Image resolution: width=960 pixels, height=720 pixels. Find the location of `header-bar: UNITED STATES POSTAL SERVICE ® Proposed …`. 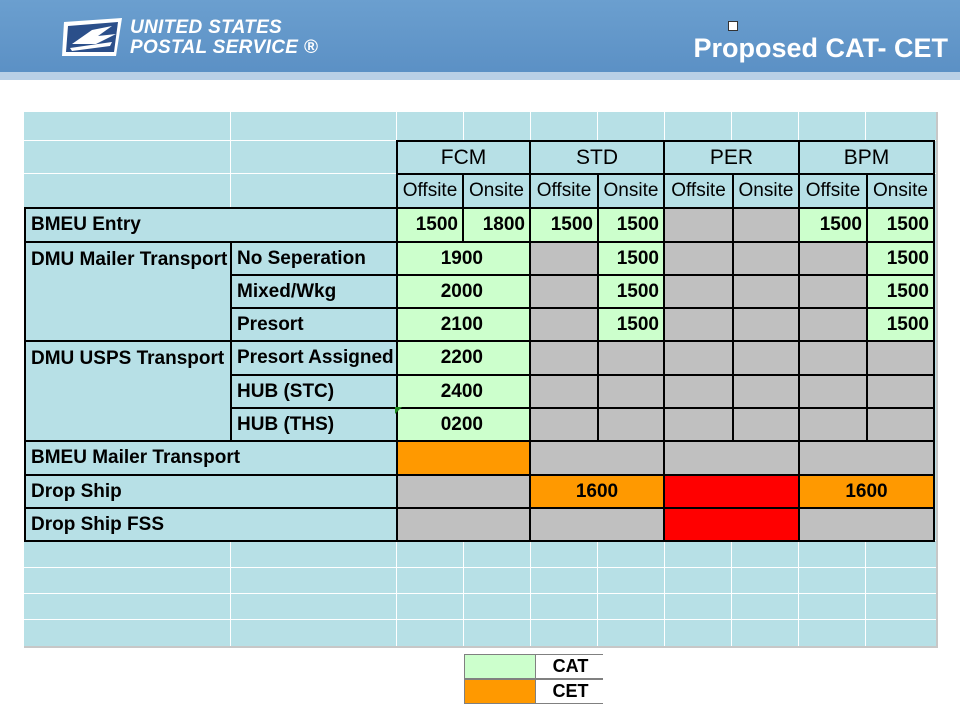

header-bar: UNITED STATES POSTAL SERVICE ® Proposed … is located at coordinates (480, 39).